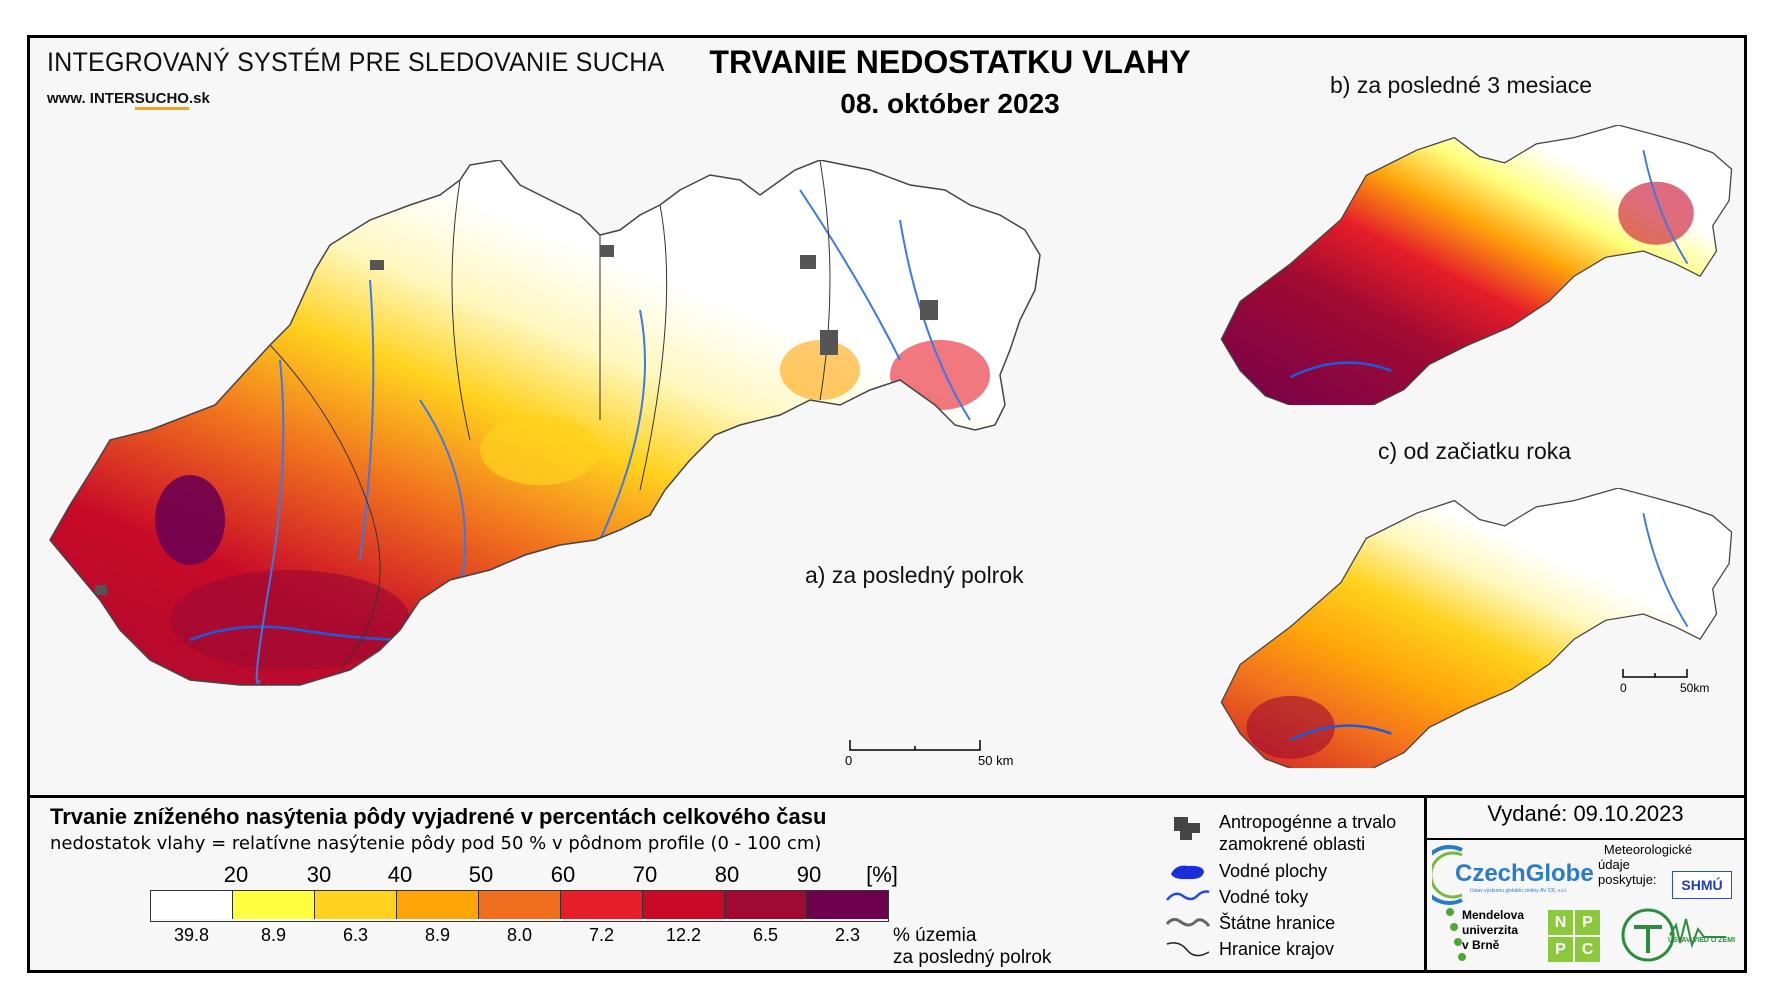  Describe the element at coordinates (1702, 885) in the screenshot. I see `shmu-logo: SHMÚ` at that location.